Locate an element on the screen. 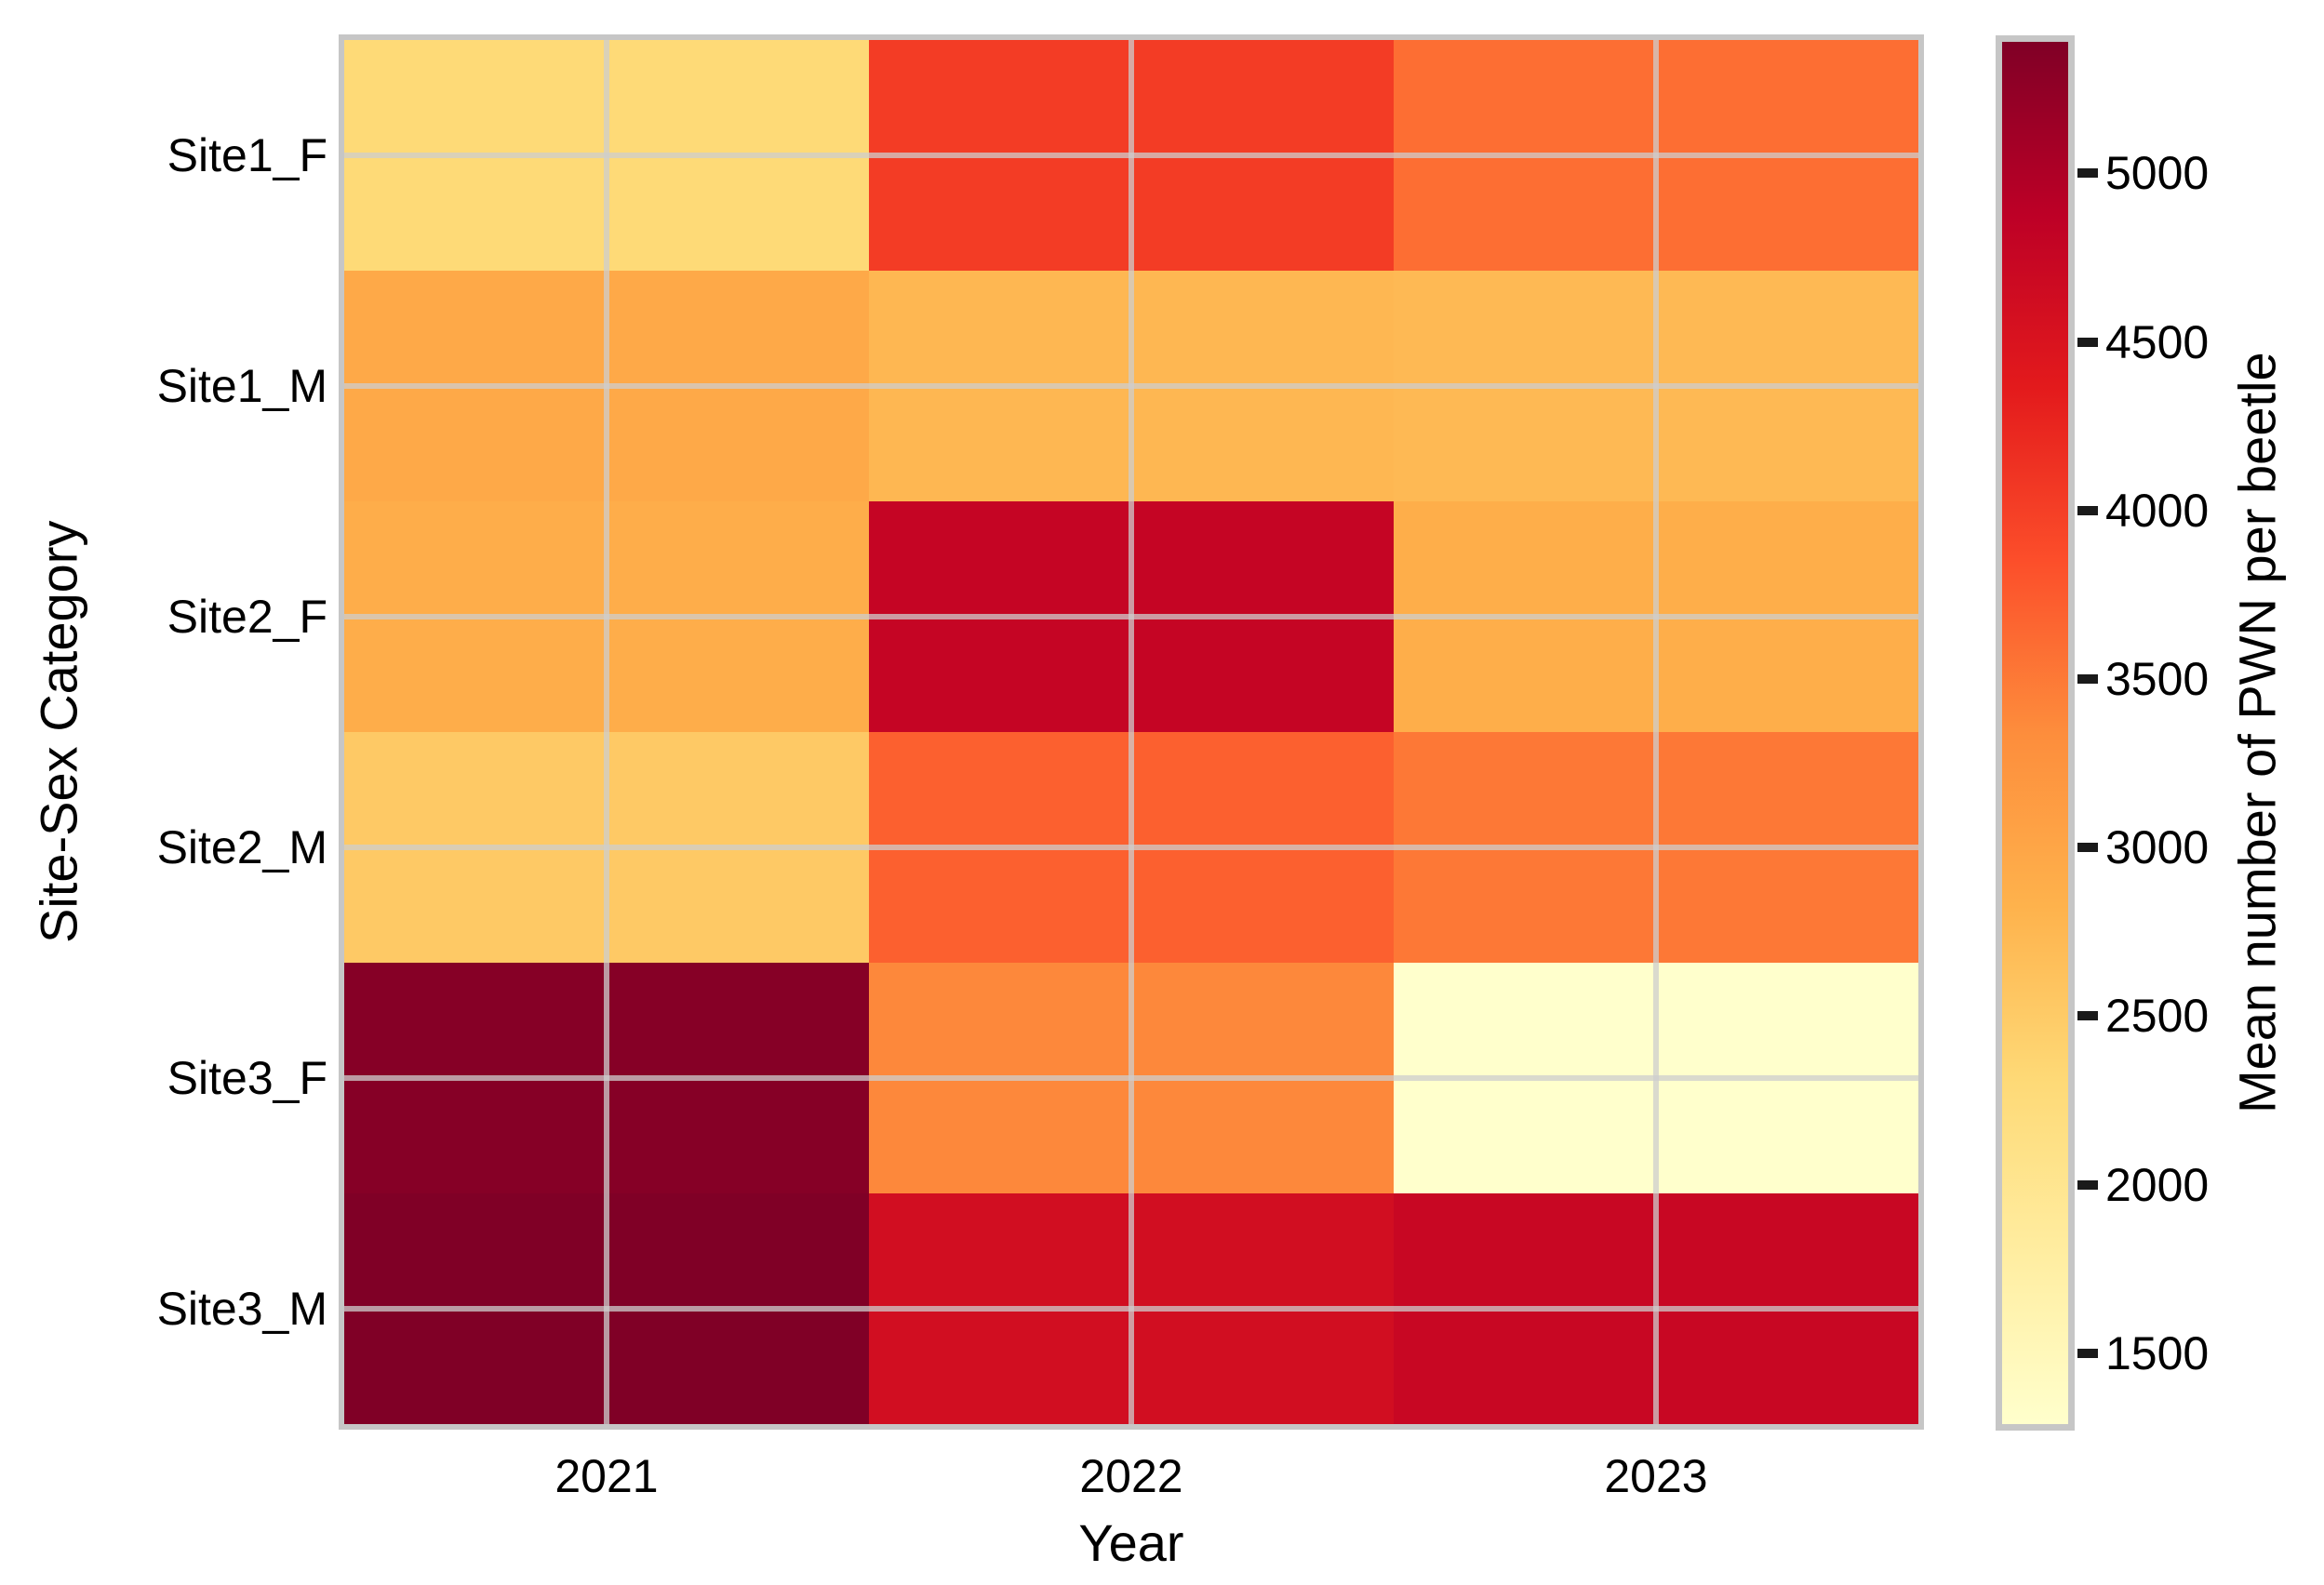 Image resolution: width=2324 pixels, height=1585 pixels. y-tick-label: Site1_M is located at coordinates (241, 386).